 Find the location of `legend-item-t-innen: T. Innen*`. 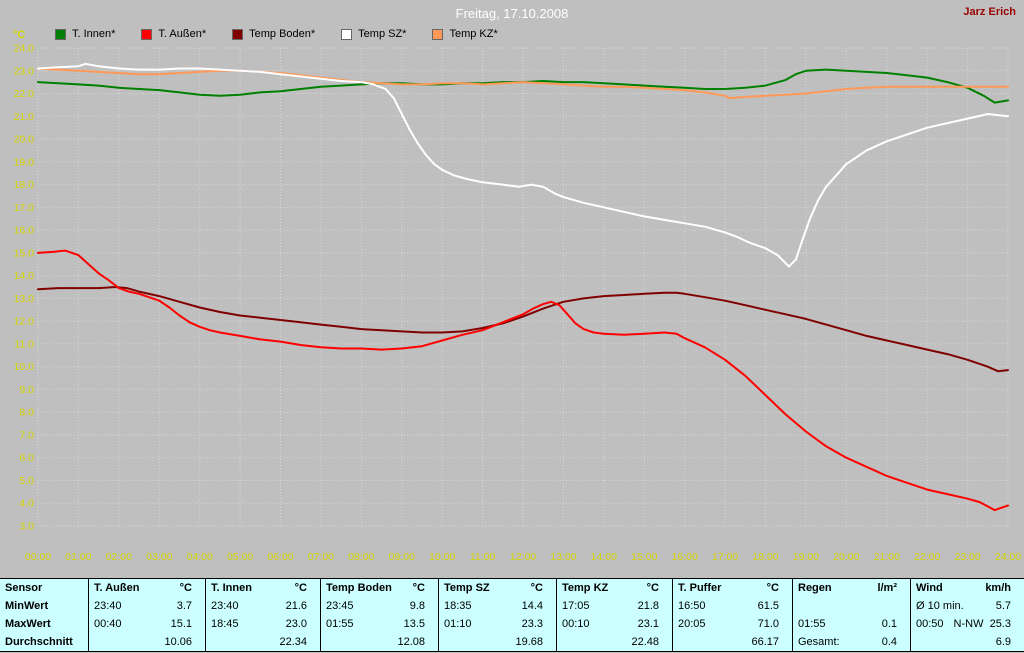

legend-item-t-innen: T. Innen* is located at coordinates (85, 34).